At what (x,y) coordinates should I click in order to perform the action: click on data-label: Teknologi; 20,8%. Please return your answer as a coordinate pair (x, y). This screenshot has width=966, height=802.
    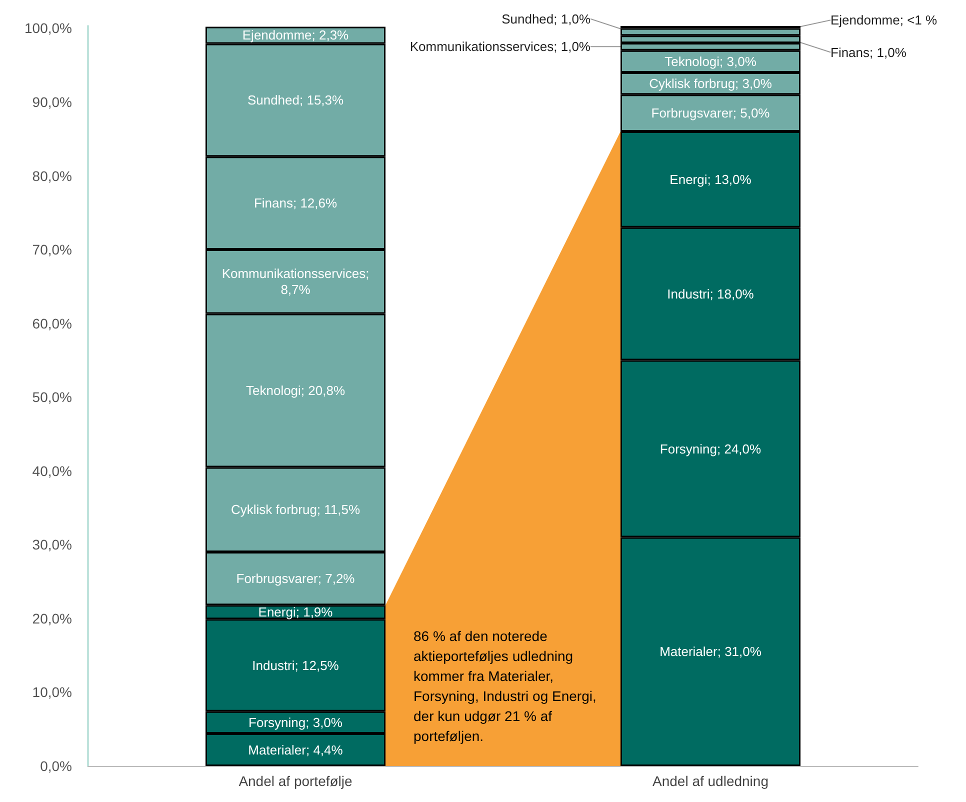
    Looking at the image, I should click on (296, 390).